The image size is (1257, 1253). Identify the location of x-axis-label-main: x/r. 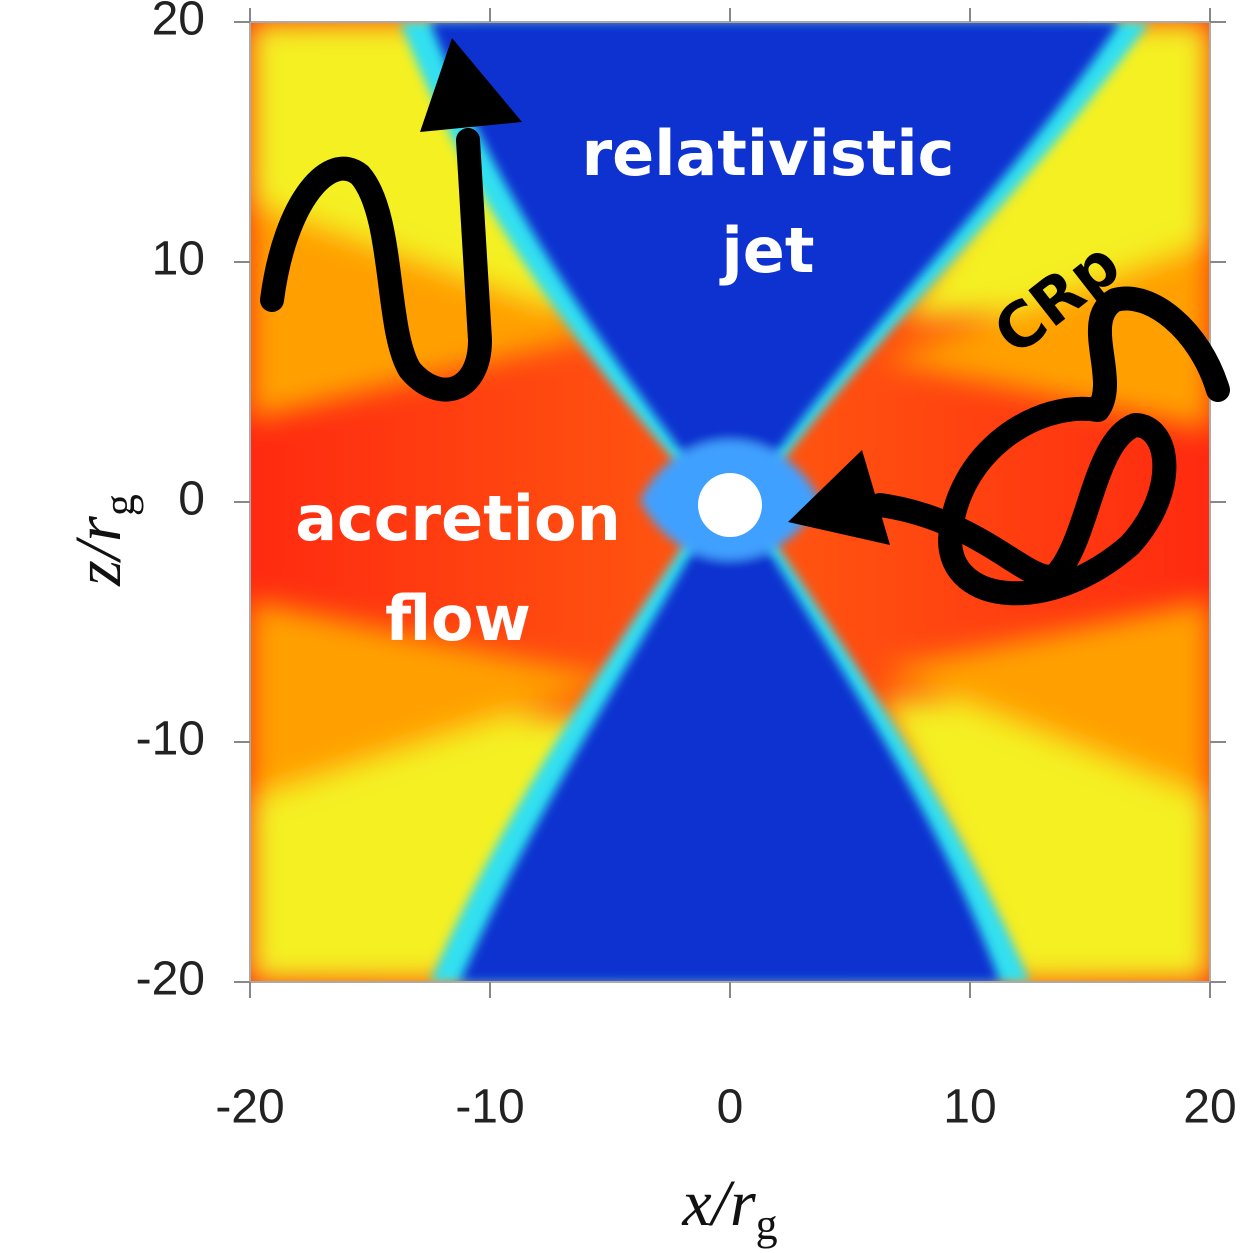
(718, 1203).